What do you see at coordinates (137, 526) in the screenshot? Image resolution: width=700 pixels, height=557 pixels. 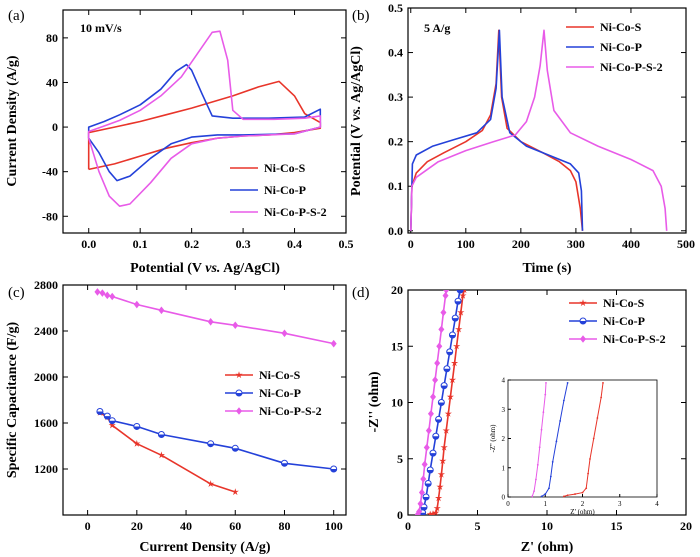 I see `x-tick-label: 20` at bounding box center [137, 526].